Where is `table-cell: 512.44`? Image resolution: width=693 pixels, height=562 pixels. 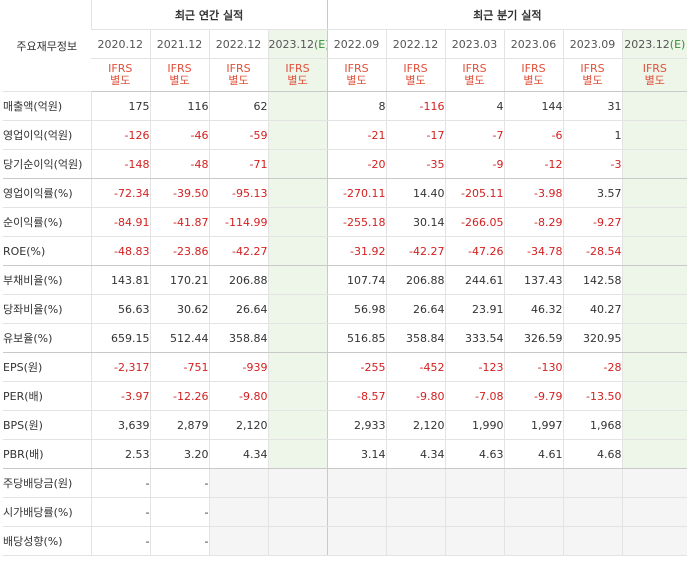 table-cell: 512.44 is located at coordinates (179, 338).